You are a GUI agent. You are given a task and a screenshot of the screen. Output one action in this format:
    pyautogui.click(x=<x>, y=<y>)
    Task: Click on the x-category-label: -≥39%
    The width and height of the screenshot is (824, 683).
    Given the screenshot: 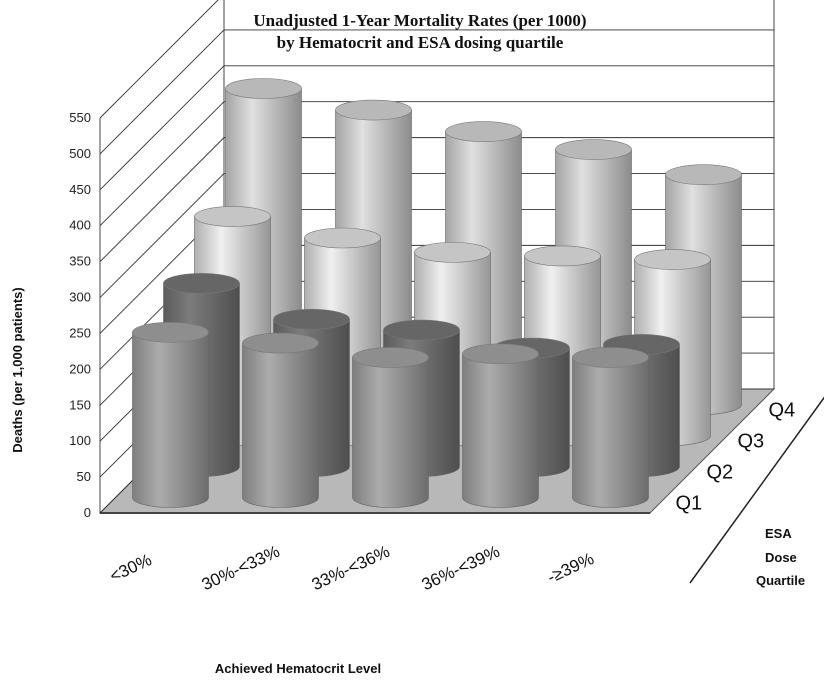 What is the action you would take?
    pyautogui.click(x=570, y=568)
    